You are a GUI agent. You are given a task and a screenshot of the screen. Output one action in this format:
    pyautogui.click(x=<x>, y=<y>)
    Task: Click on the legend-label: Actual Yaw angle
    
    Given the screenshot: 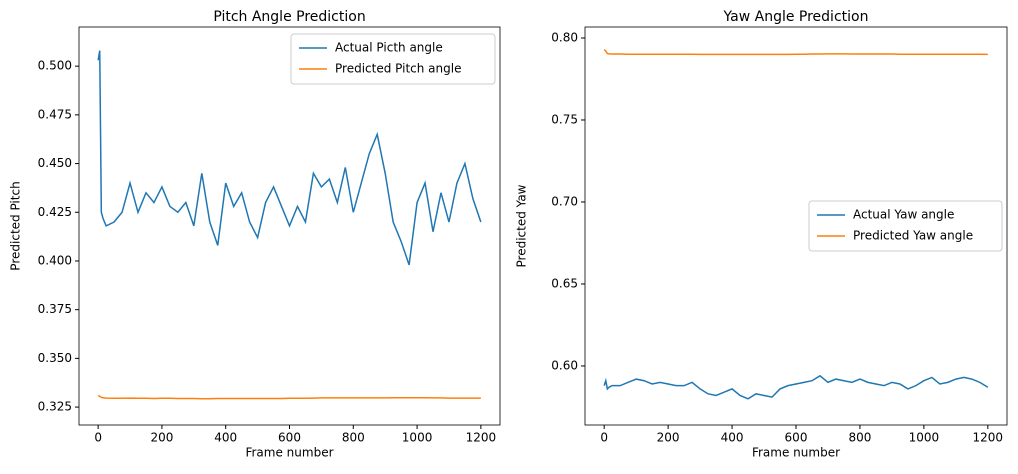 What is the action you would take?
    pyautogui.click(x=903, y=215)
    